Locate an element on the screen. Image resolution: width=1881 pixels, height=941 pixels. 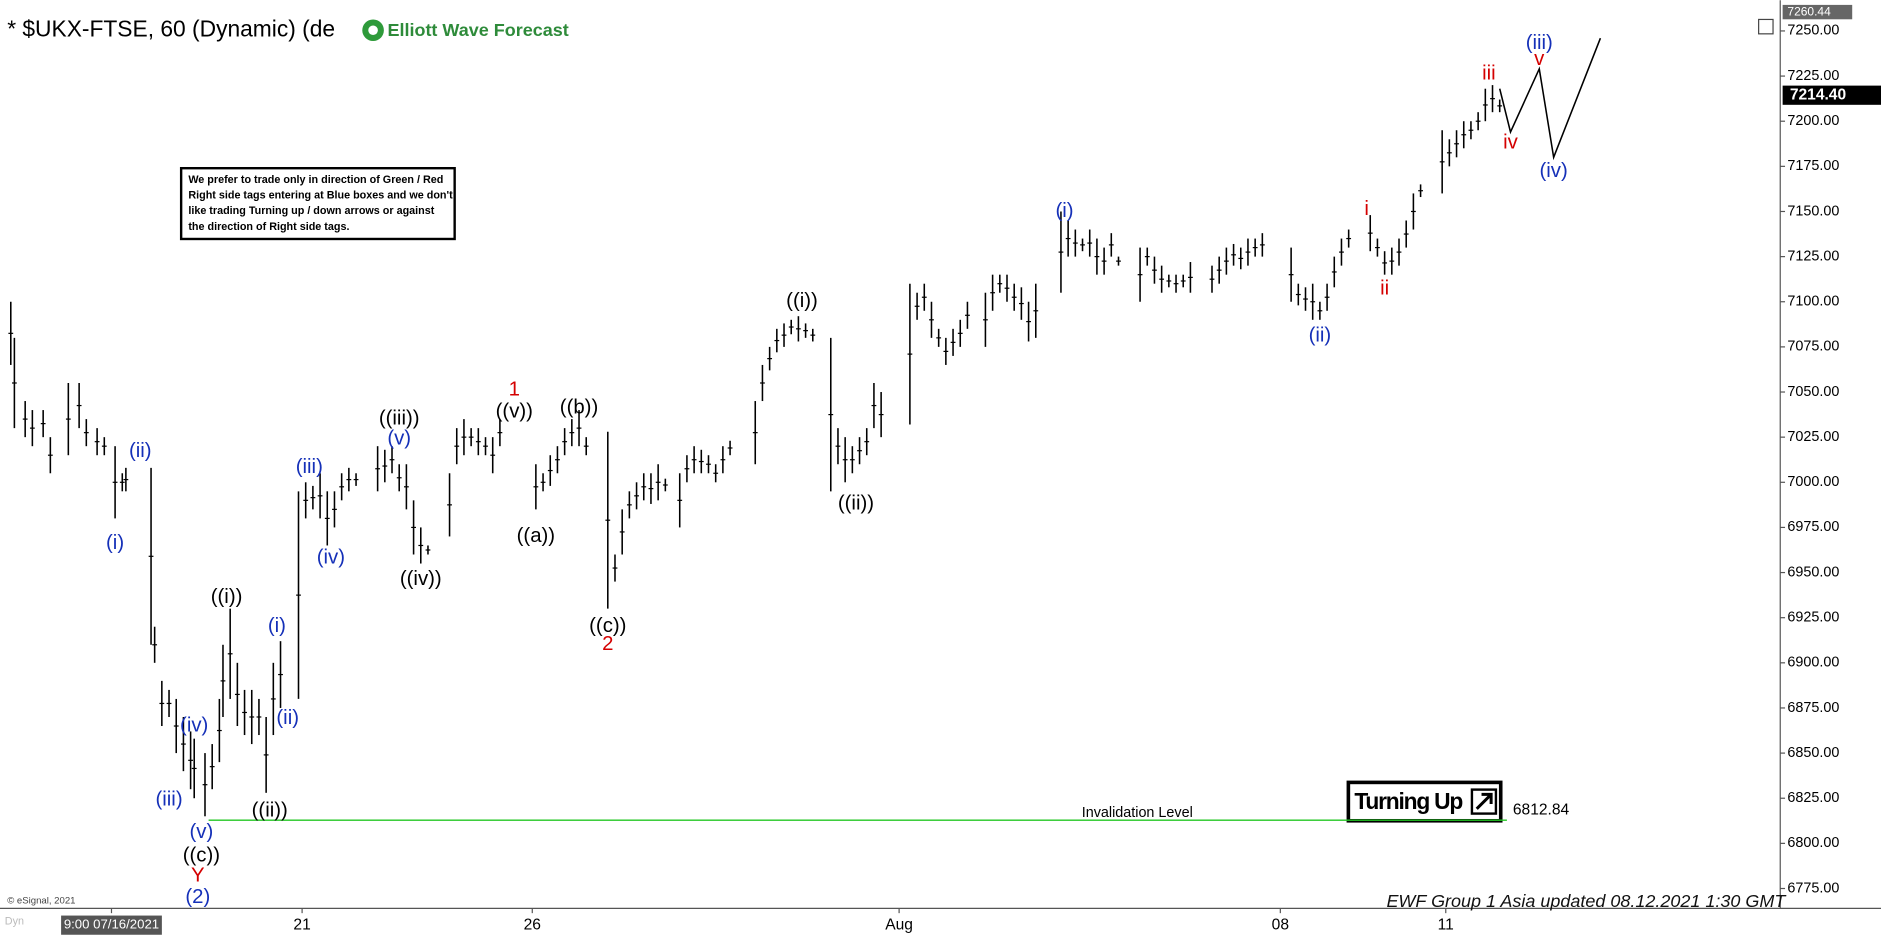
note-frame is located at coordinates (317, 203).